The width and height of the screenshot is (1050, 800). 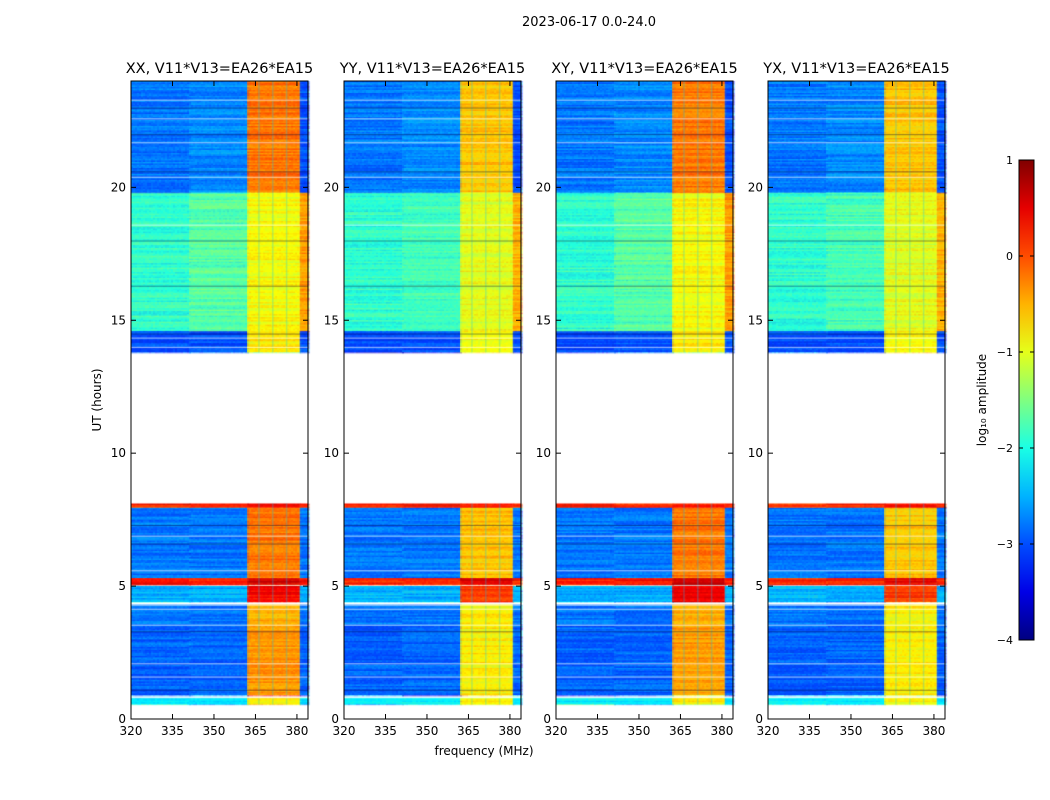 I want to click on y-tick-label: 15, so click(x=755, y=320).